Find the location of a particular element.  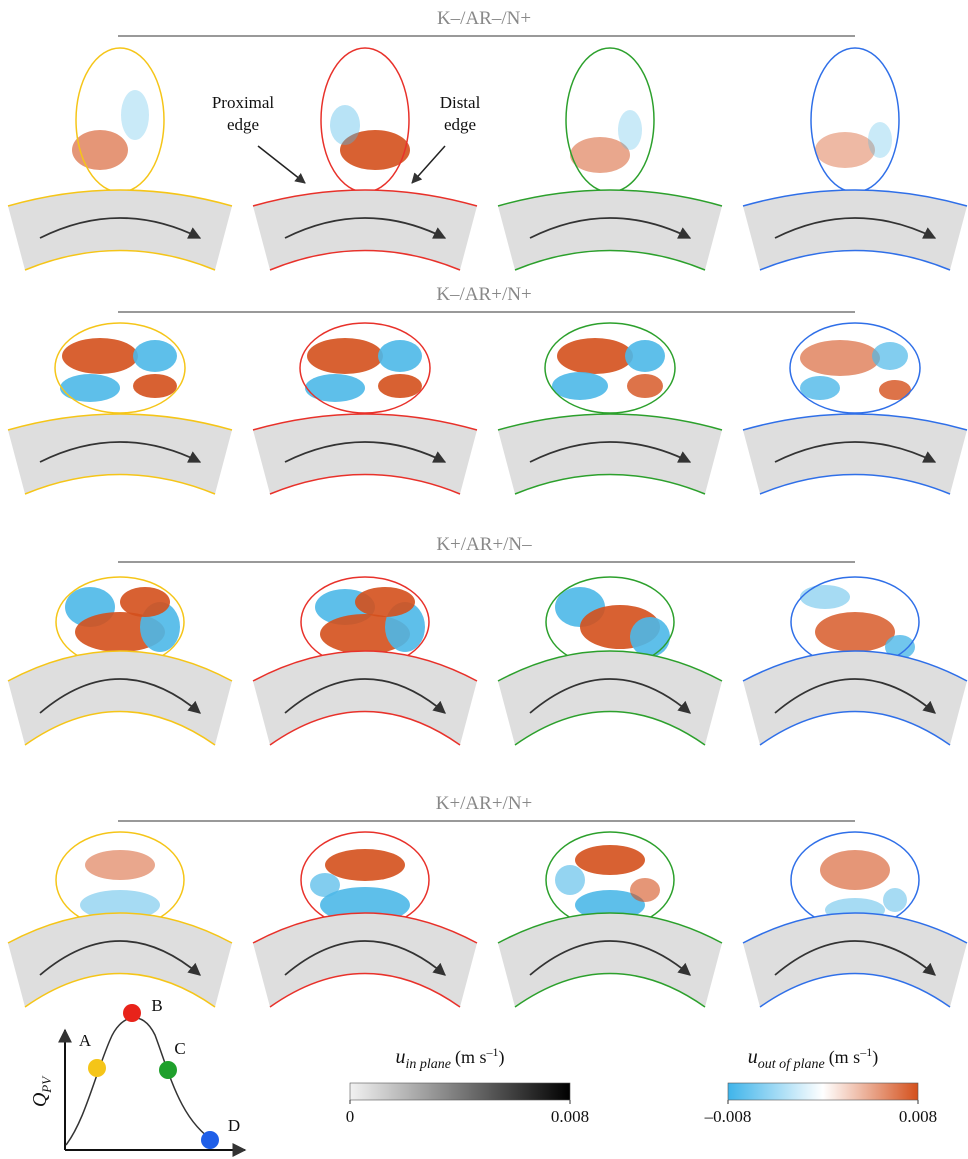

colorbar-label-part: (m s is located at coordinates (471, 1057).